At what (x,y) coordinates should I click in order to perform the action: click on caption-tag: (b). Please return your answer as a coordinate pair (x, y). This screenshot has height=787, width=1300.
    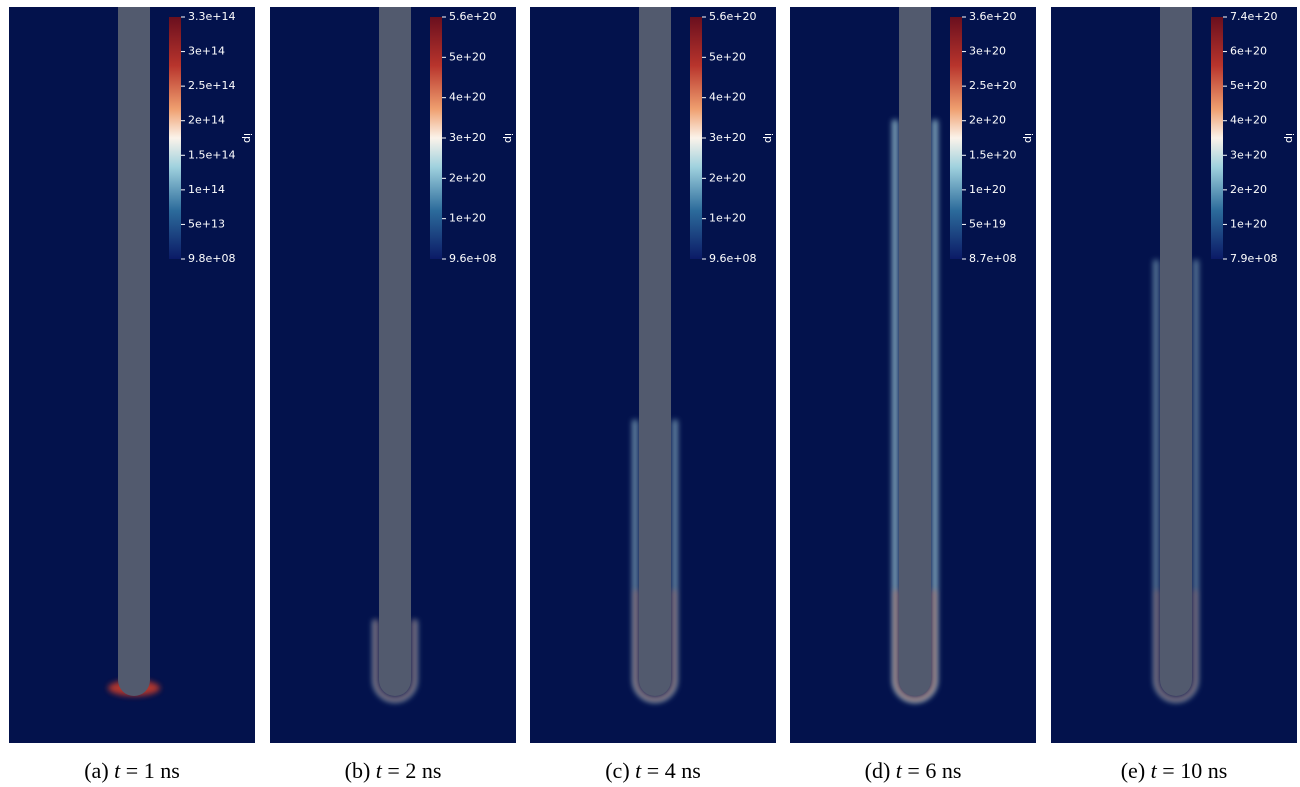
    Looking at the image, I should click on (358, 770).